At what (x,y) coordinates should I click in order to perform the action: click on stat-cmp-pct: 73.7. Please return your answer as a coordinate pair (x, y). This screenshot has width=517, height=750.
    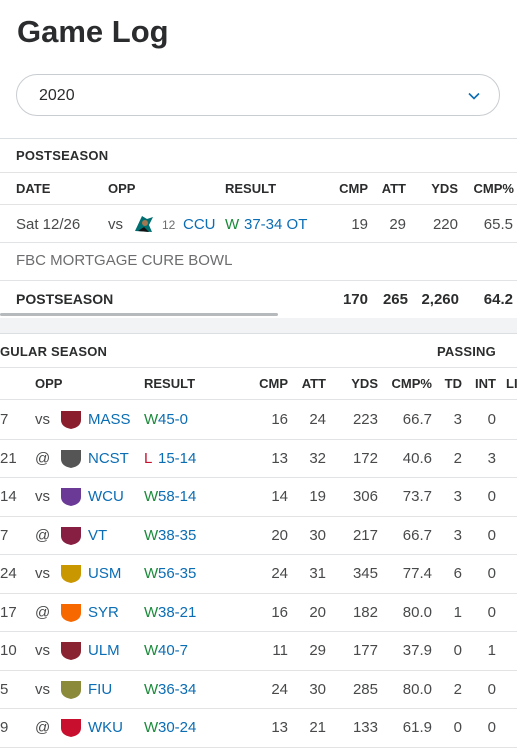
    Looking at the image, I should click on (417, 496).